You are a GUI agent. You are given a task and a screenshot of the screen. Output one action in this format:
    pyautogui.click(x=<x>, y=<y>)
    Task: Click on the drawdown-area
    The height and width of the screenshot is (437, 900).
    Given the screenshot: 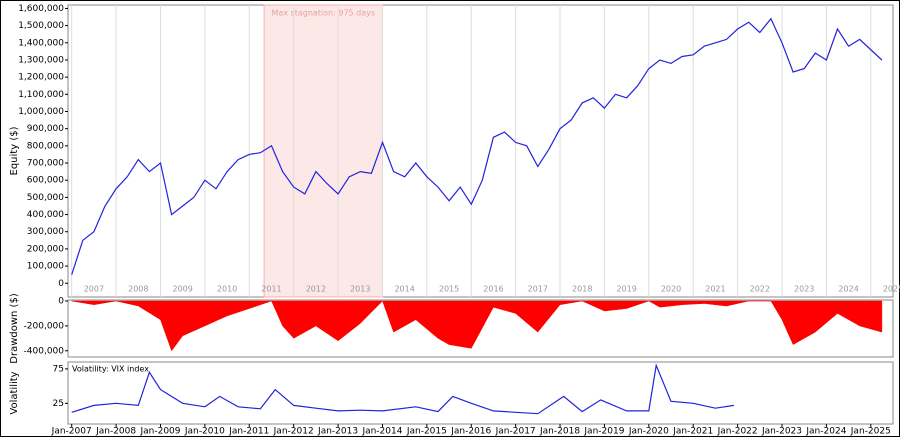 What is the action you would take?
    pyautogui.click(x=477, y=326)
    